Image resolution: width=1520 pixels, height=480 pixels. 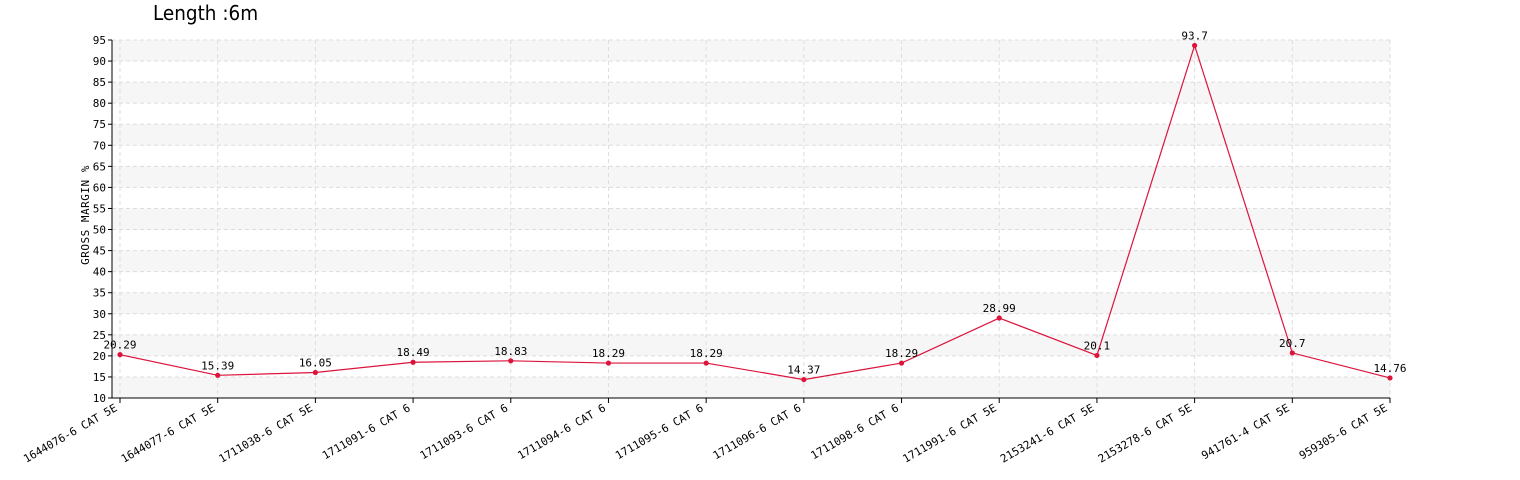 What do you see at coordinates (99, 103) in the screenshot?
I see `y-tick-label: 80` at bounding box center [99, 103].